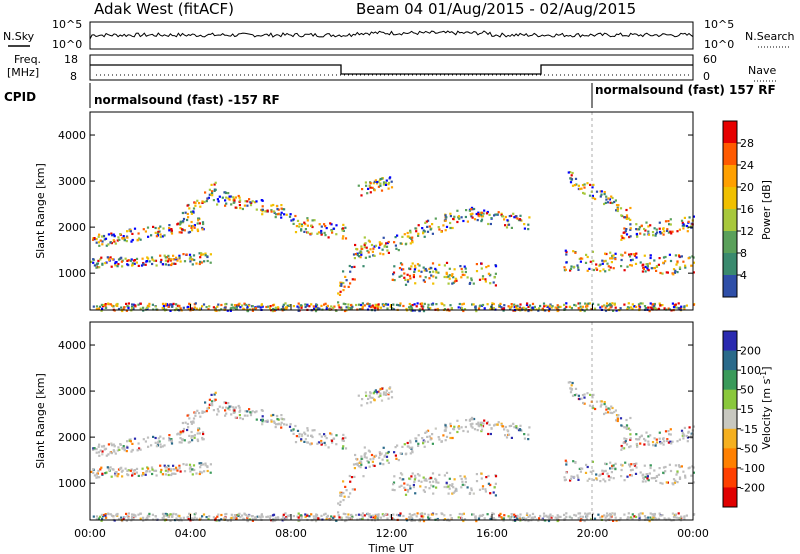 The image size is (800, 554). What do you see at coordinates (749, 429) in the screenshot?
I see `velocity-colorbar-tick-label: -15` at bounding box center [749, 429].